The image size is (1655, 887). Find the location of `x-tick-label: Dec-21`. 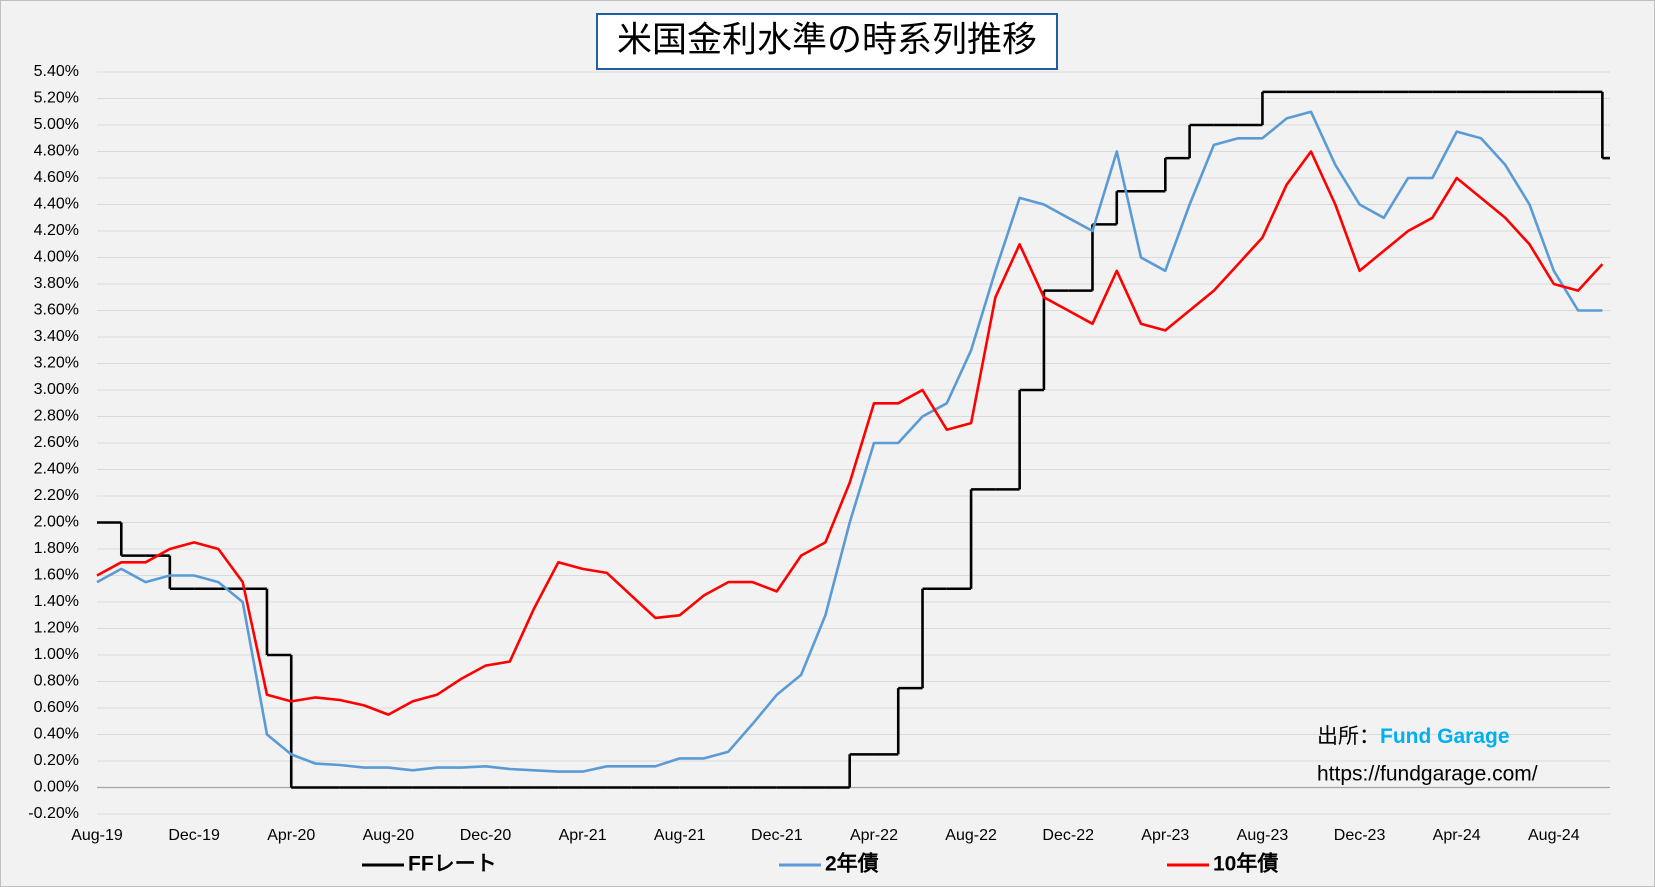

x-tick-label: Dec-21 is located at coordinates (777, 835).